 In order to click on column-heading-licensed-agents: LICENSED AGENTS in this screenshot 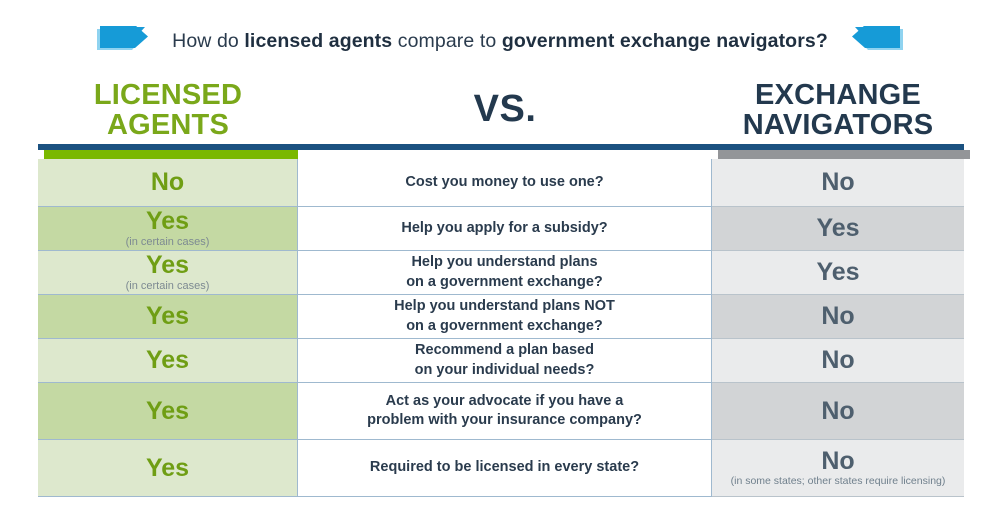, I will do `click(168, 110)`.